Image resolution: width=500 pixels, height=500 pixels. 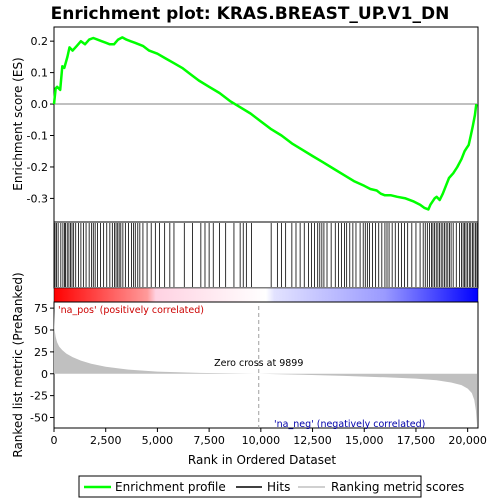 I want to click on zero-cross-label: Zero cross at 9899, so click(x=258, y=363).